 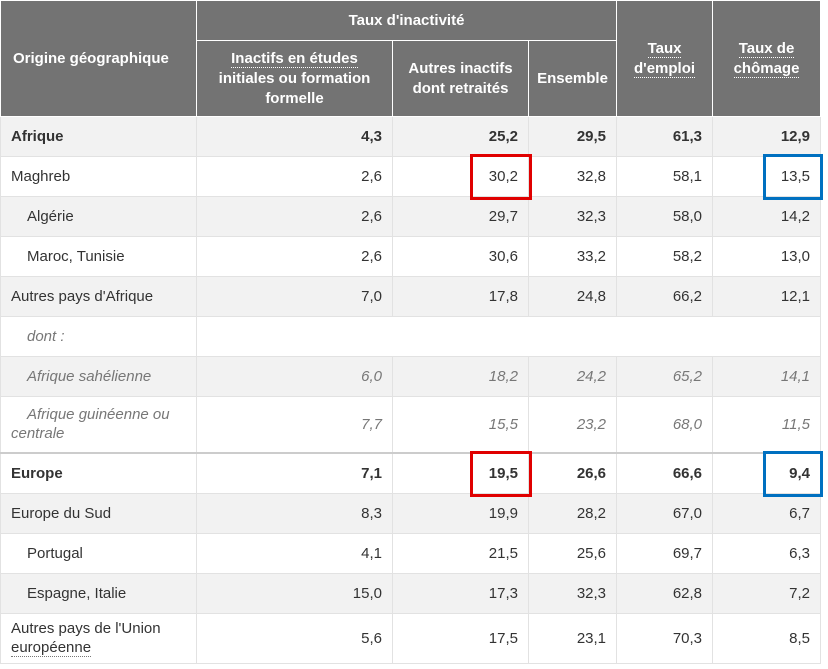 I want to click on cell-unemployment: 8,5, so click(x=767, y=638).